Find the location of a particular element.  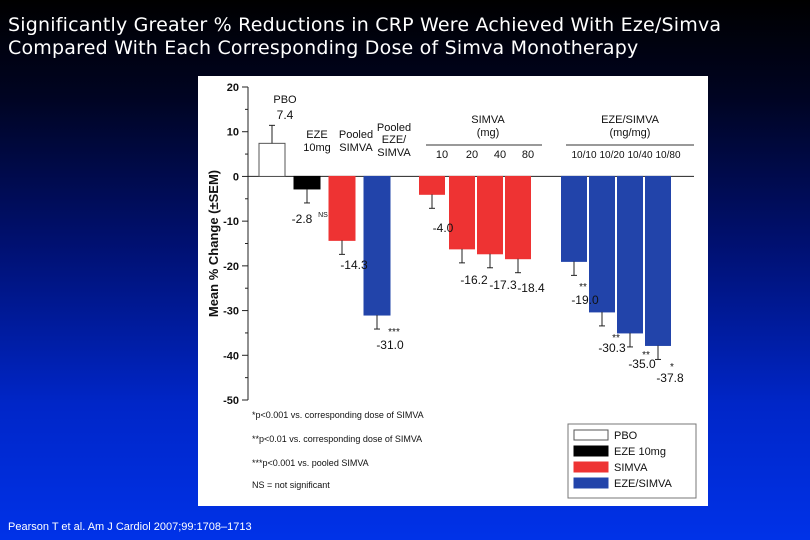

header-pooled-simva-line-2: SIMVA is located at coordinates (356, 148).